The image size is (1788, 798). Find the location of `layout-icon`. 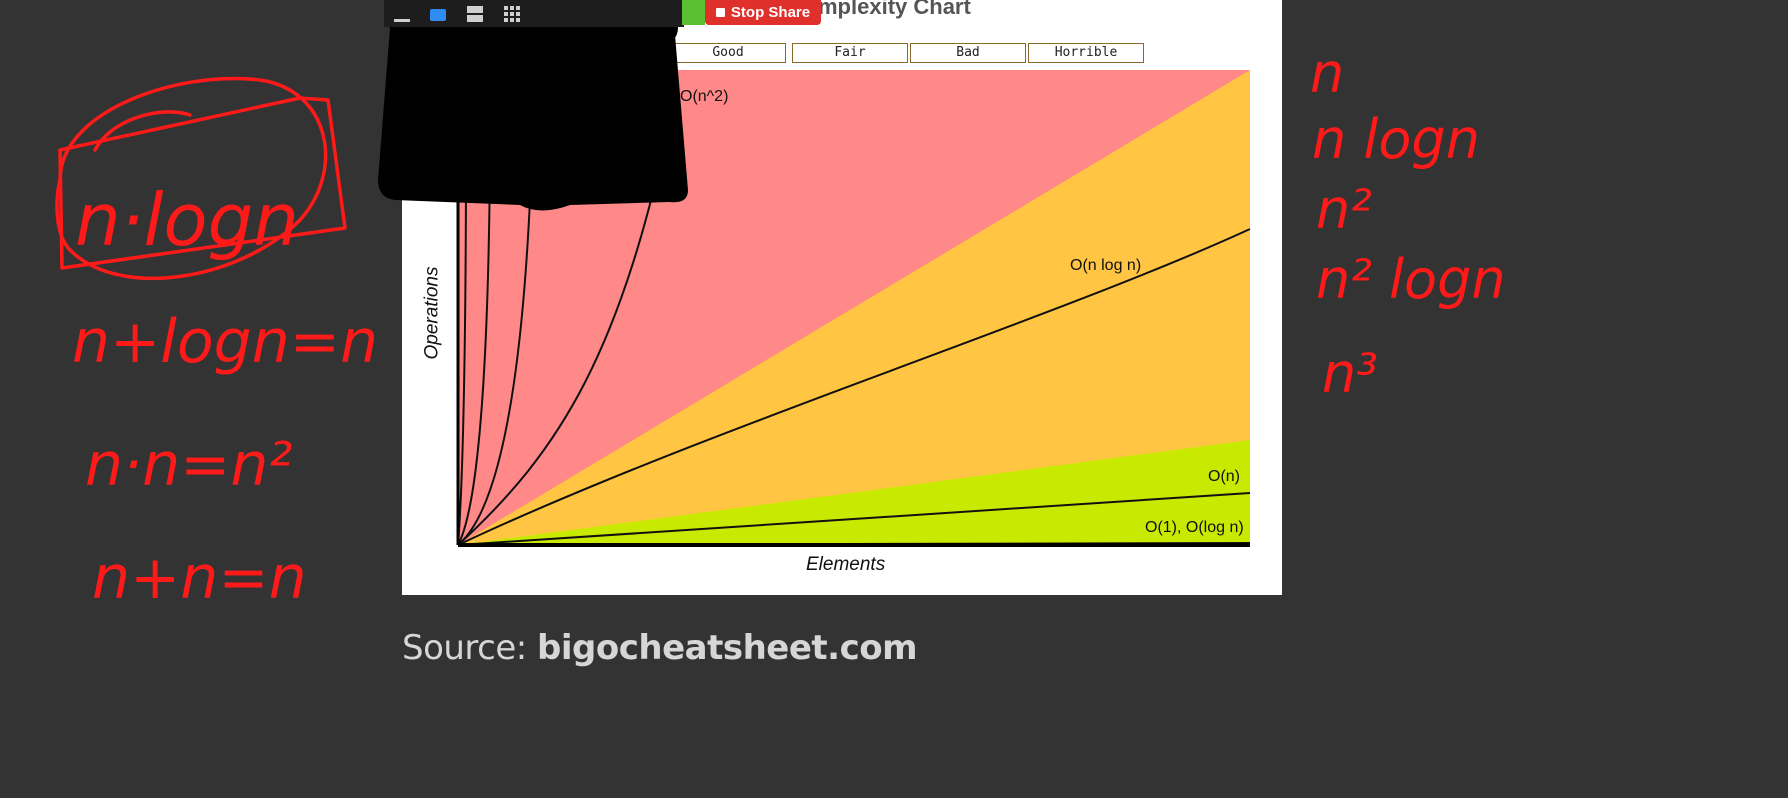

layout-icon is located at coordinates (475, 14).